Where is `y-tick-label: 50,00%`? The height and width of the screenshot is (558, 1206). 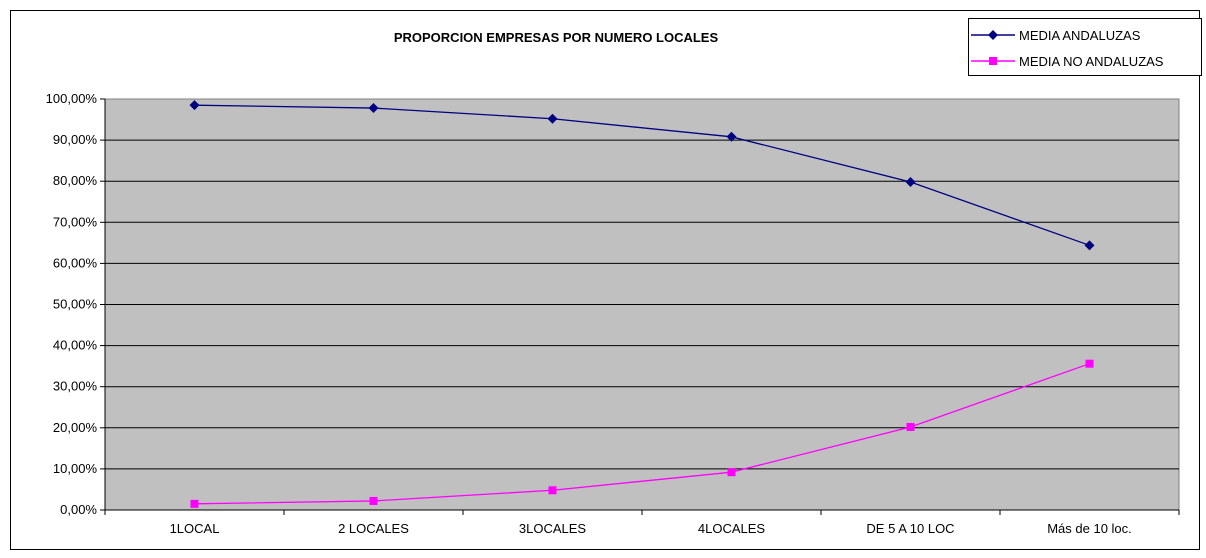
y-tick-label: 50,00% is located at coordinates (75, 304).